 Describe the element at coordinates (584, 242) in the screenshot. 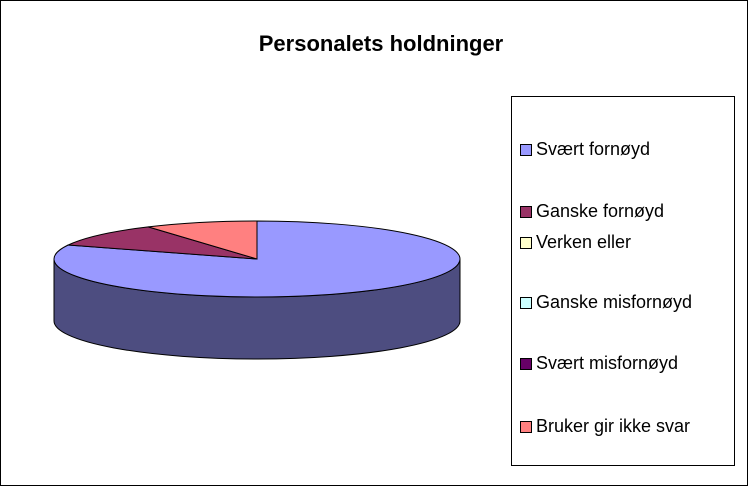

I see `legend-label: Verken eller` at that location.